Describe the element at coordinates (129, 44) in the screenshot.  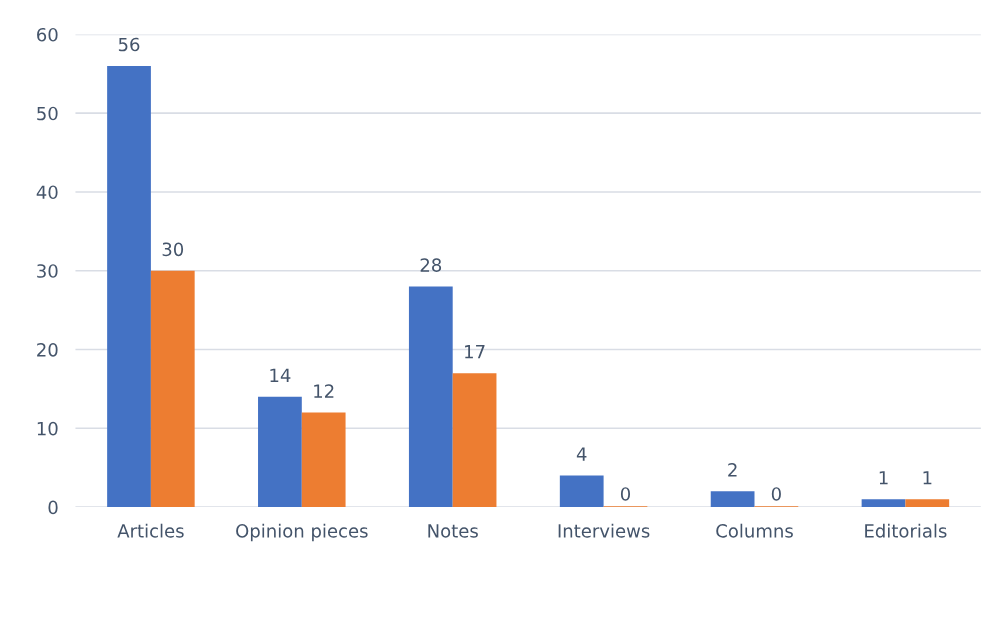
I see `data-label: 56` at that location.